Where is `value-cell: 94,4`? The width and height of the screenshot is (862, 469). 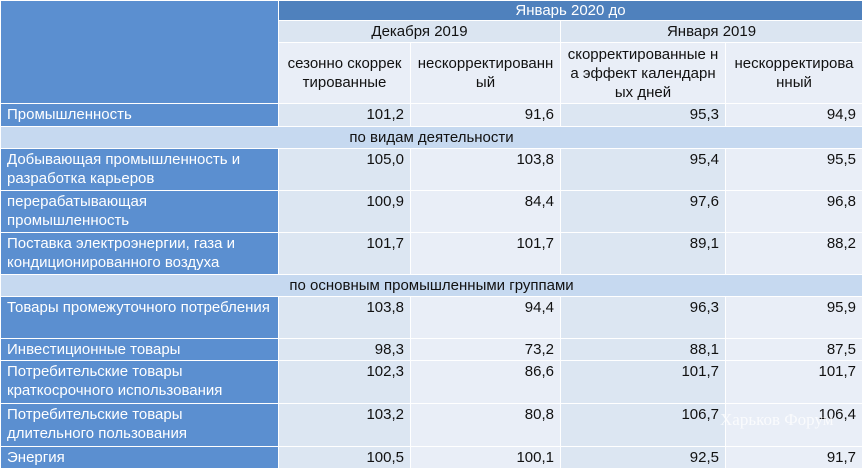 value-cell: 94,4 is located at coordinates (486, 318).